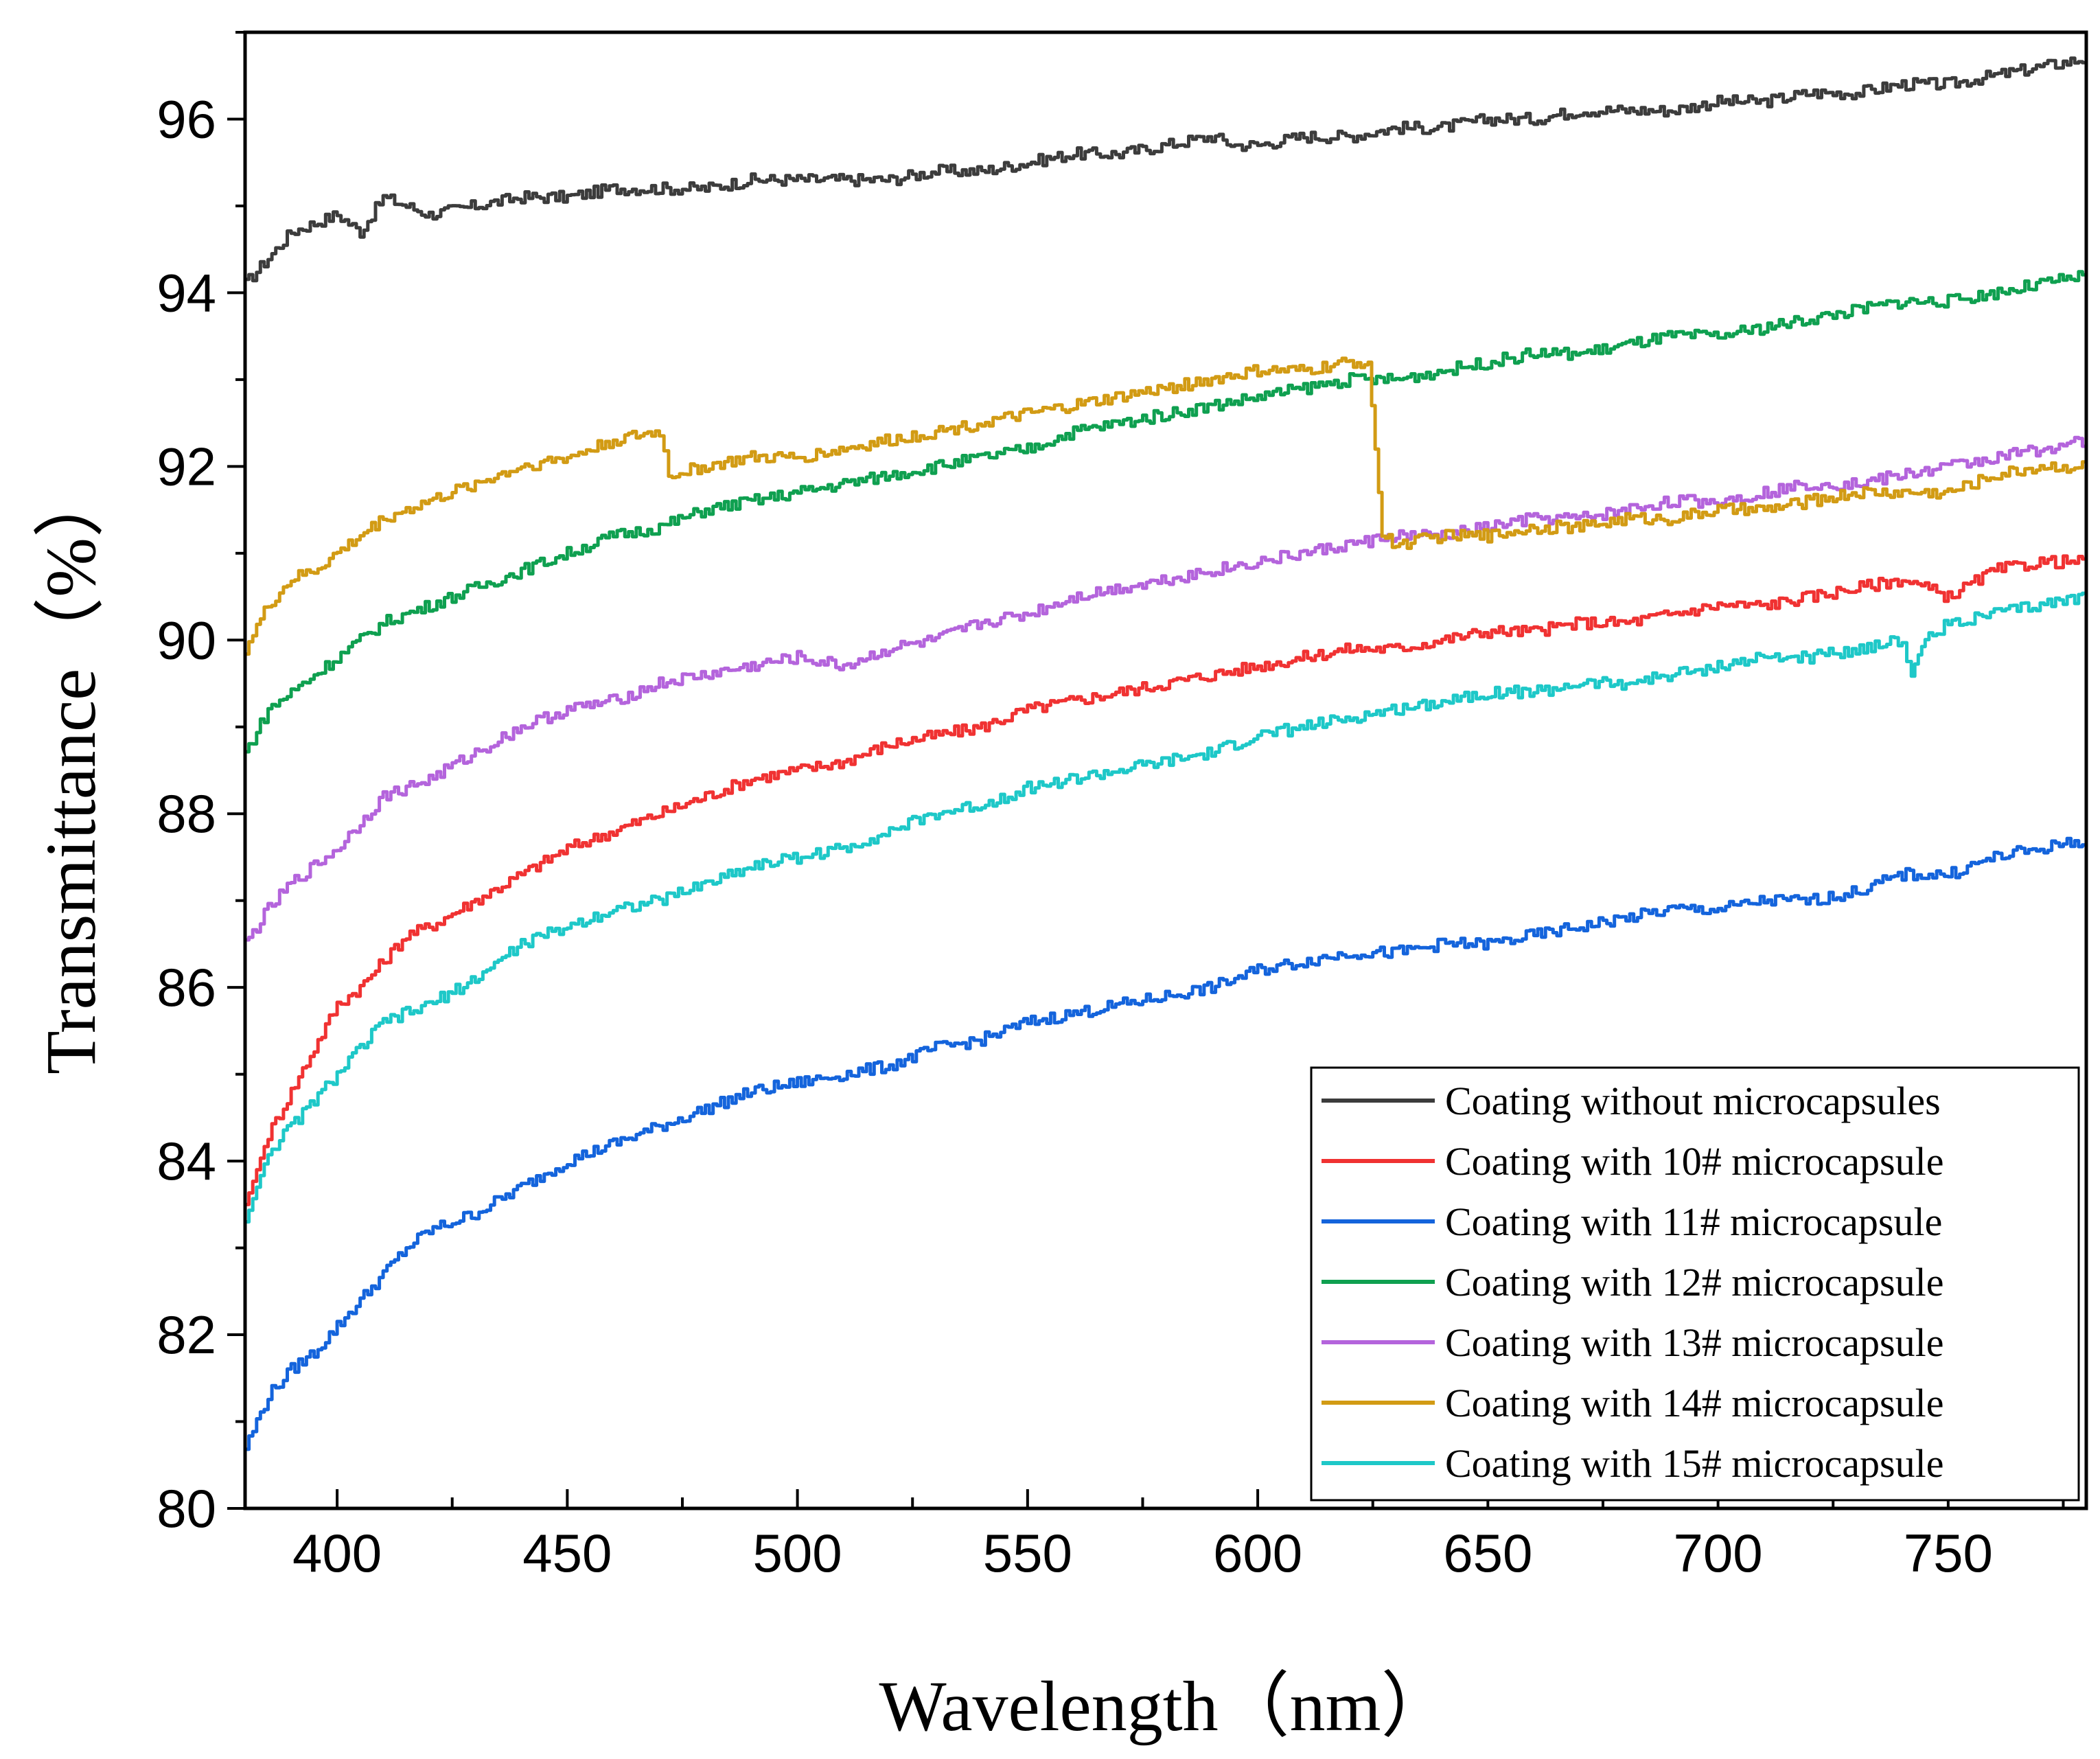 The width and height of the screenshot is (2100, 1759). I want to click on x-tick-label: 450, so click(567, 1553).